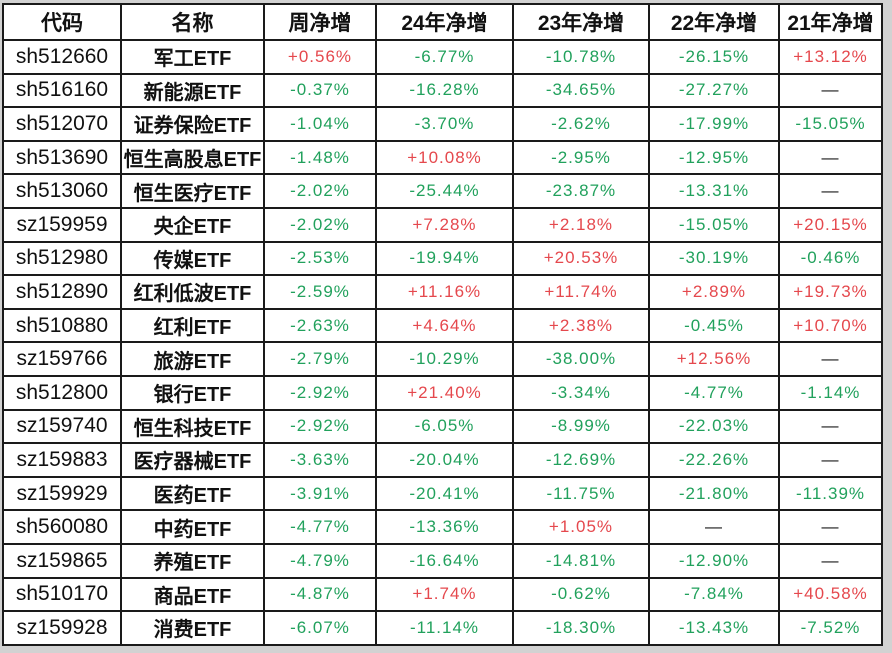  What do you see at coordinates (320, 258) in the screenshot?
I see `net-change-value: -2.53%` at bounding box center [320, 258].